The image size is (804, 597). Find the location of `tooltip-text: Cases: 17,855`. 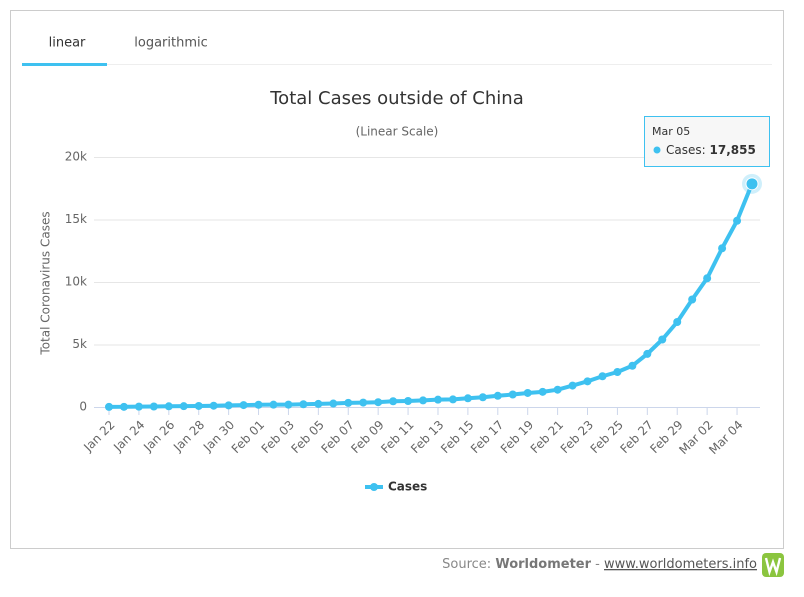

tooltip-text: Cases: 17,855 is located at coordinates (711, 150).